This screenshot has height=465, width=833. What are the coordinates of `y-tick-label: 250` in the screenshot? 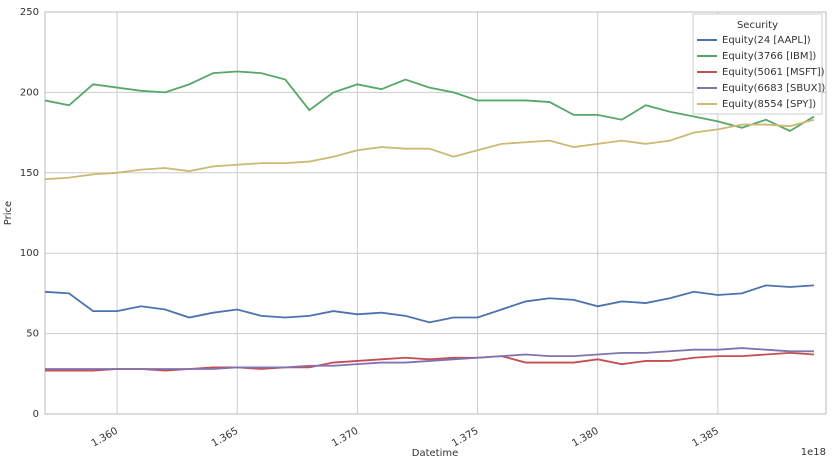 It's located at (29, 12).